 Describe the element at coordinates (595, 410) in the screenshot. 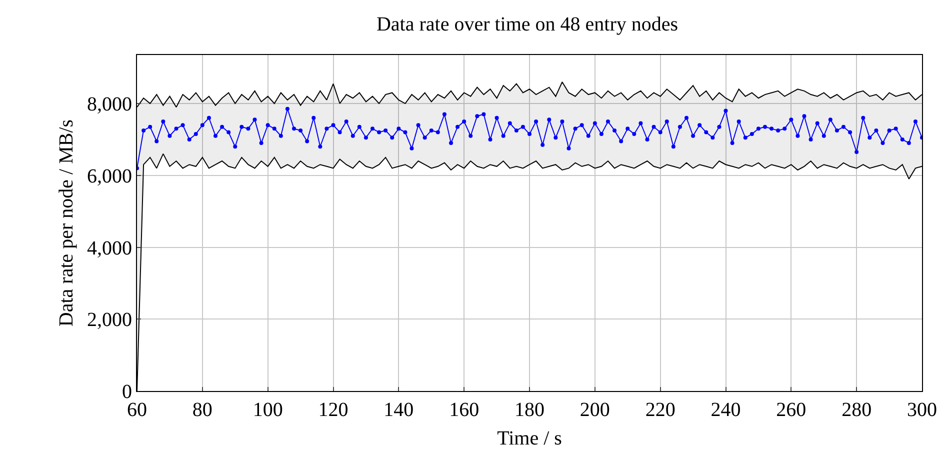

I see `x-tick-label: 200` at that location.